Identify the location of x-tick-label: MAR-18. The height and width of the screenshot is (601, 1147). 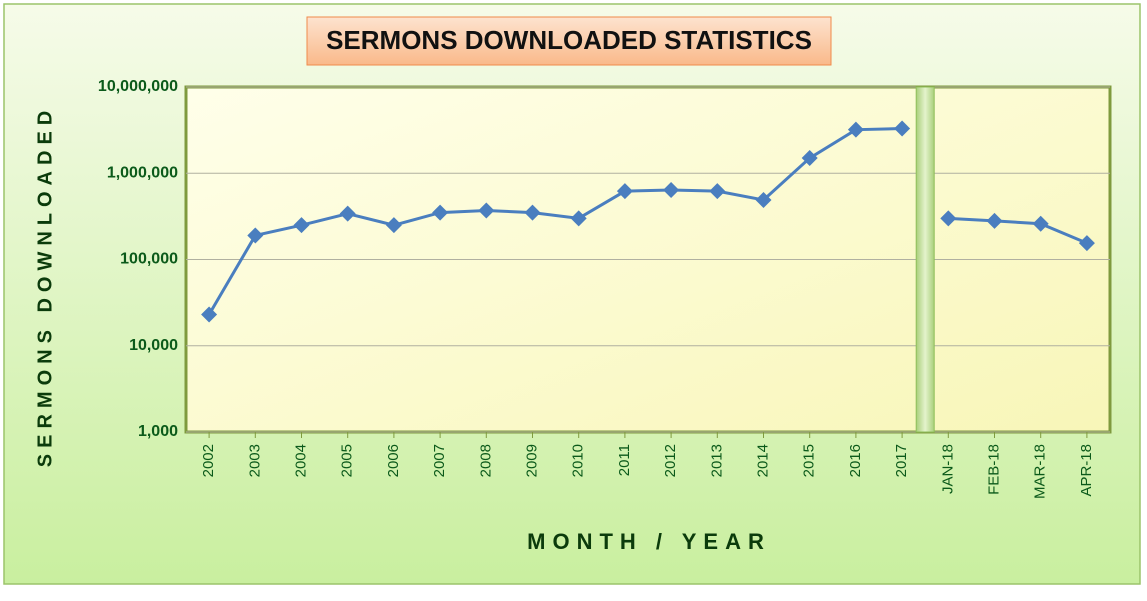
(1040, 471).